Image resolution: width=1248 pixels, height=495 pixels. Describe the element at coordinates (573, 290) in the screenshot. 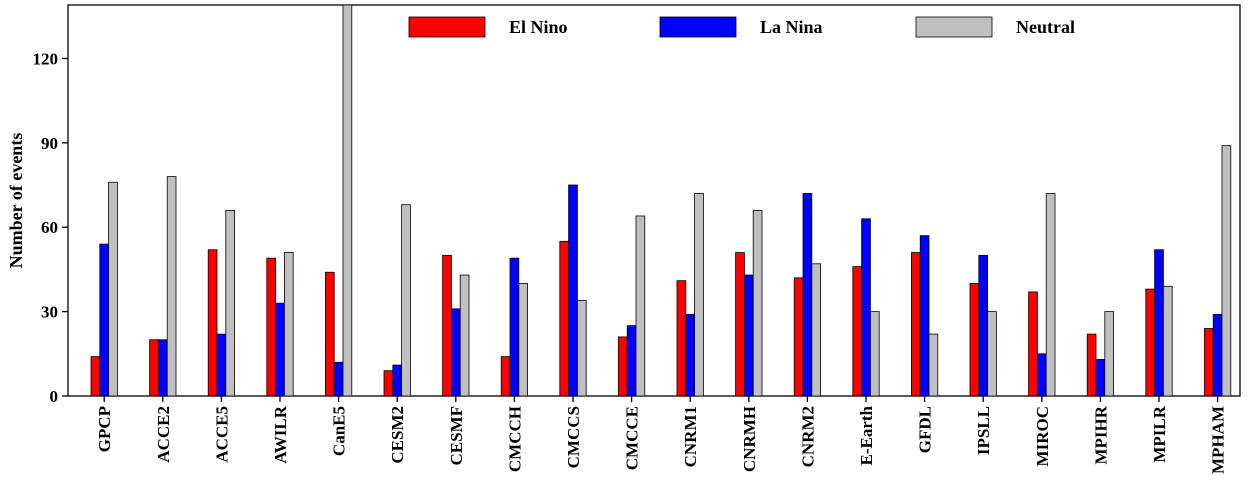

I see `bar-la-nina-cmccs` at that location.